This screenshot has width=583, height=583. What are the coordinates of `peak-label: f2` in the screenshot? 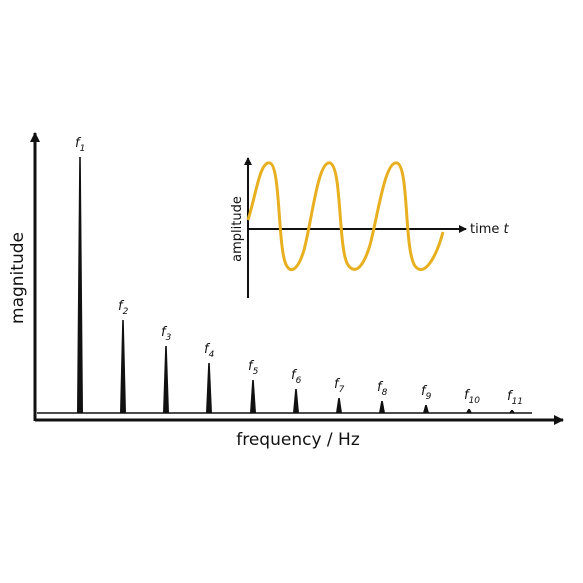 It's located at (123, 308).